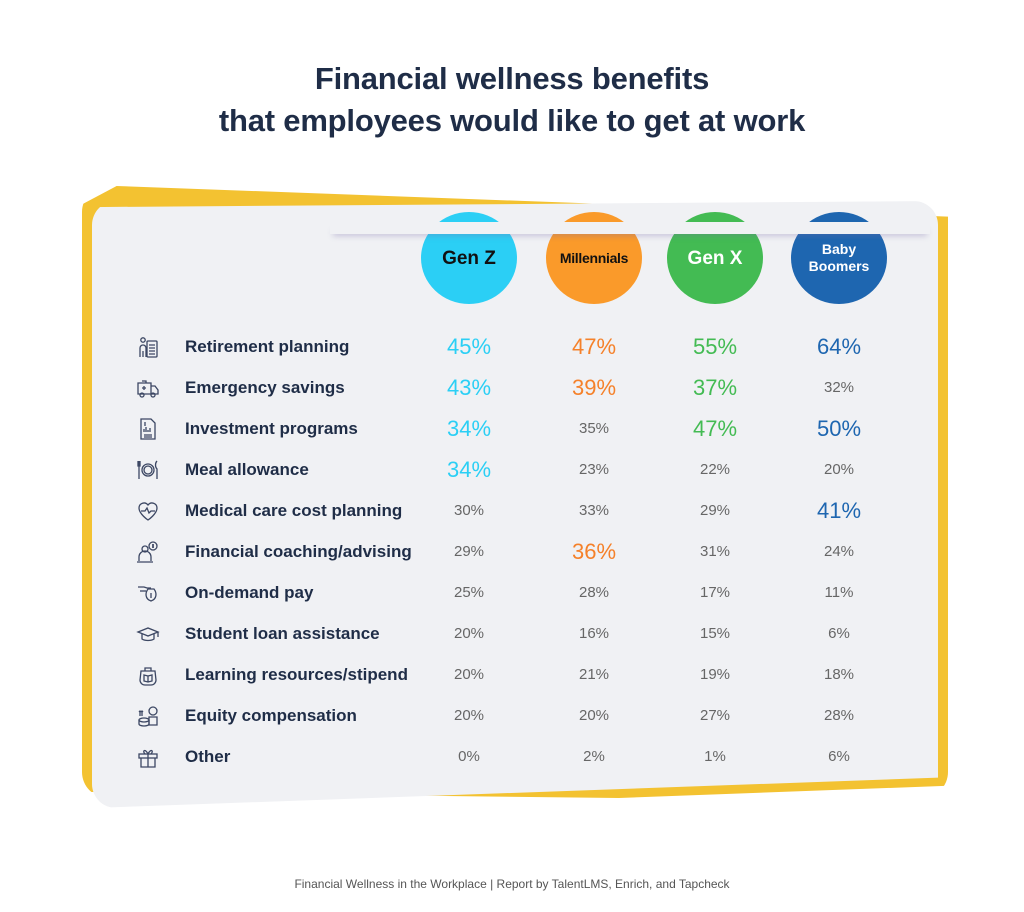 The width and height of the screenshot is (1024, 912). Describe the element at coordinates (594, 715) in the screenshot. I see `value-cell-millennials: 20%` at that location.